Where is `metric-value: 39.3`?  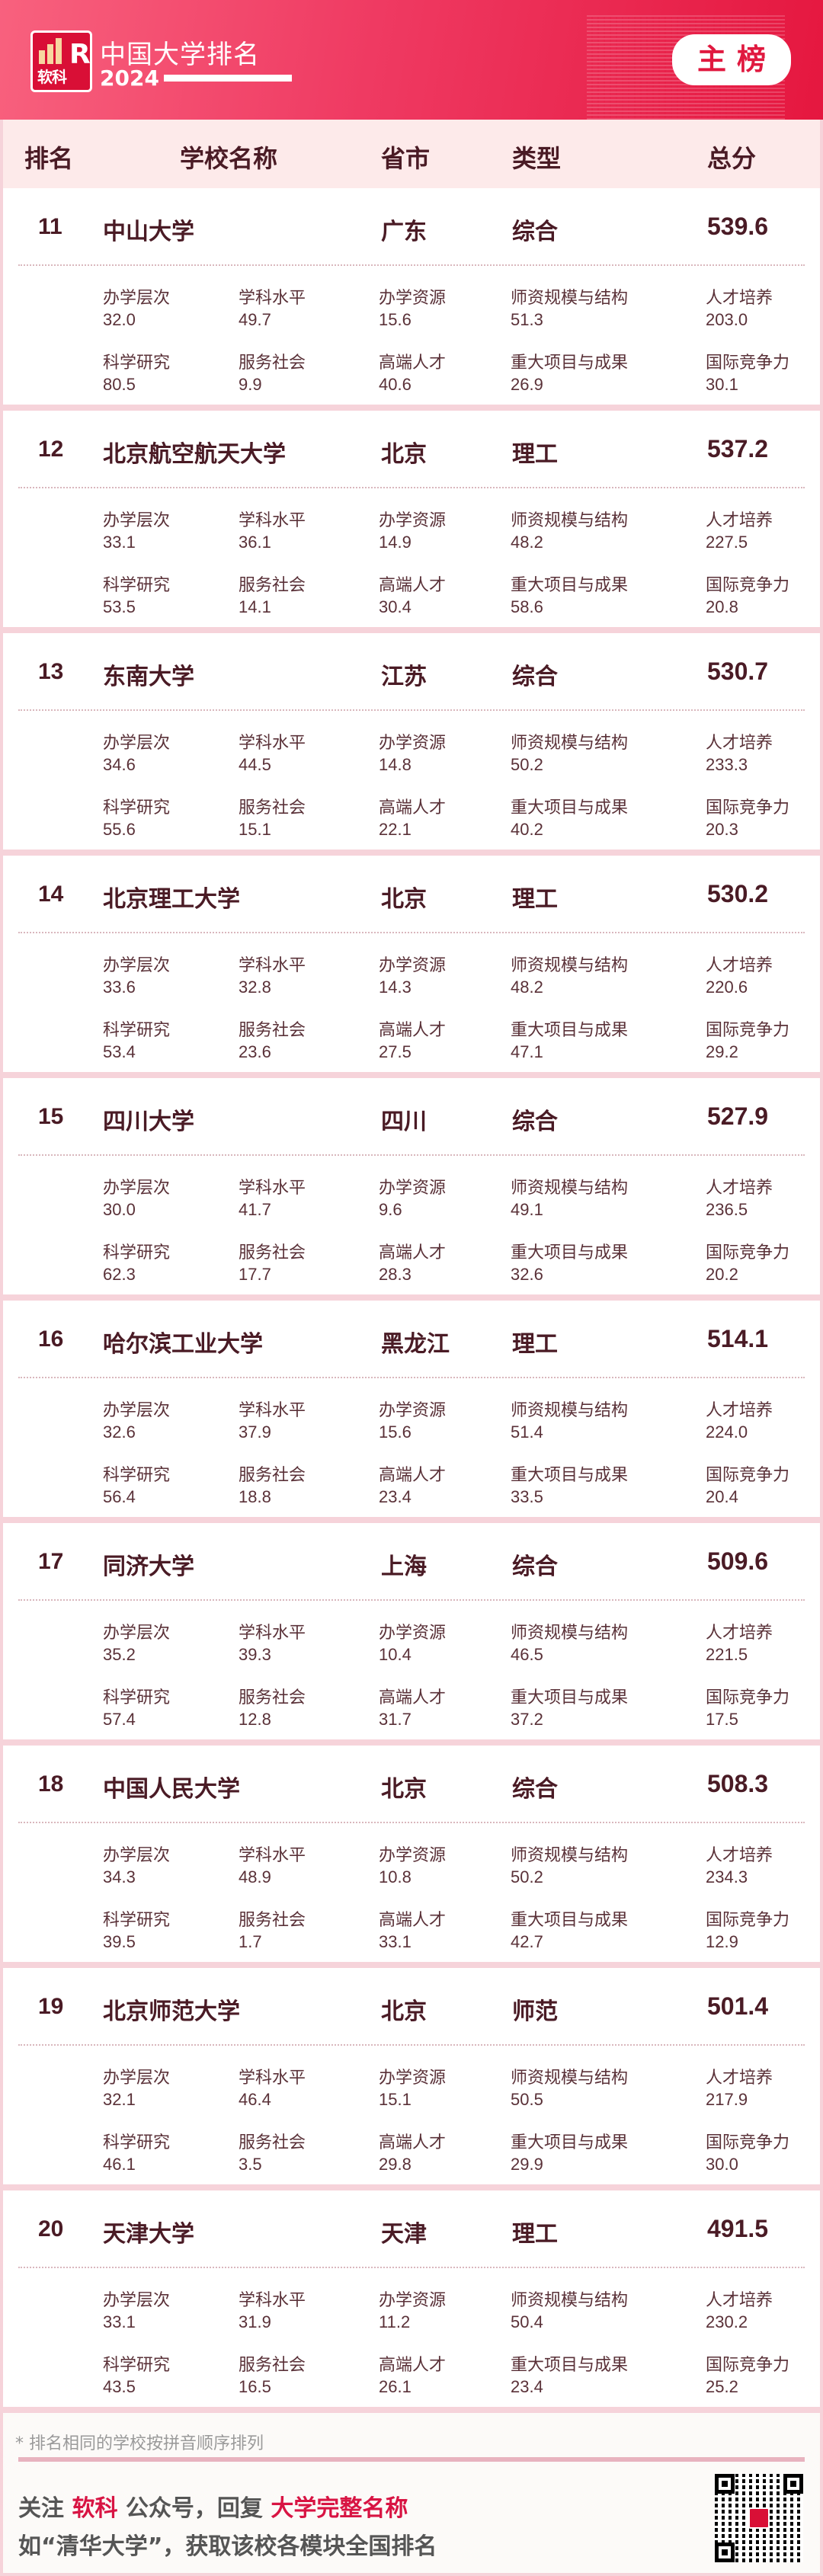
metric-value: 39.3 is located at coordinates (255, 1654).